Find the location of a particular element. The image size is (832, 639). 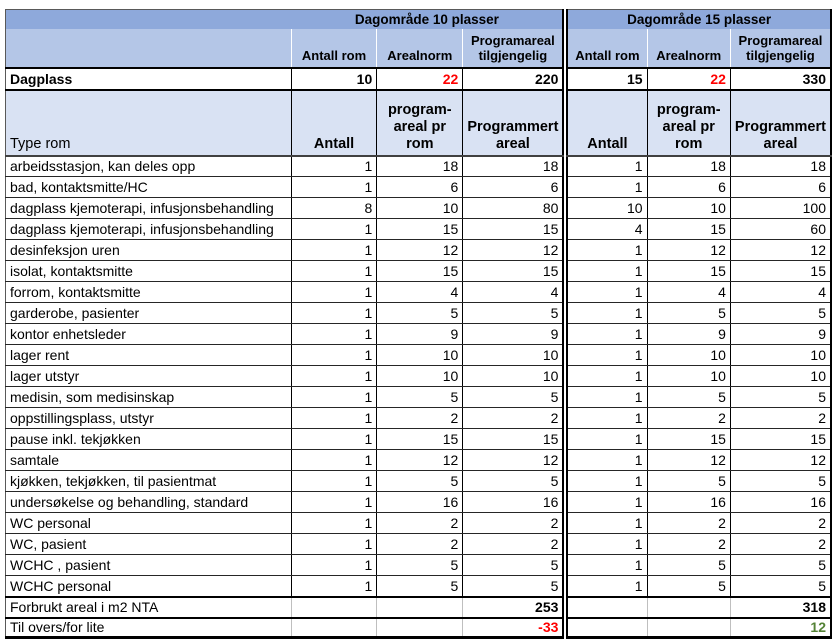

room-type-cell: desinfeksjon uren is located at coordinates (148, 250).